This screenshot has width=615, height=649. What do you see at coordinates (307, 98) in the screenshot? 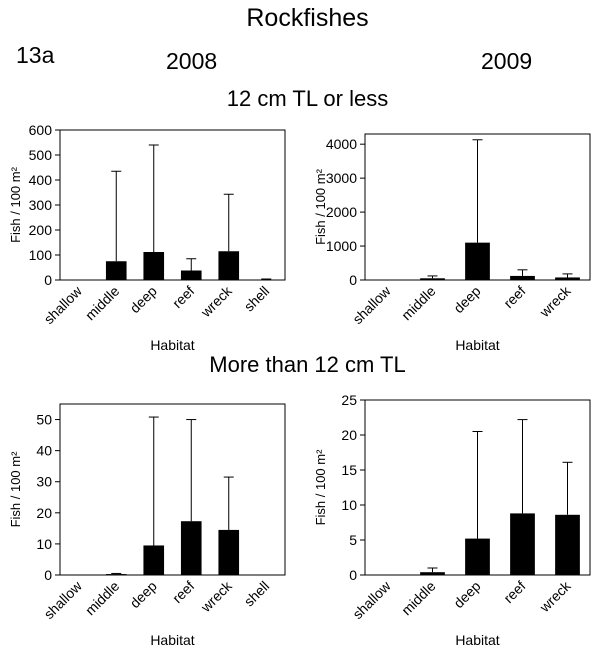
I see `row-title-small-fish: 12 cm TL or less` at bounding box center [307, 98].